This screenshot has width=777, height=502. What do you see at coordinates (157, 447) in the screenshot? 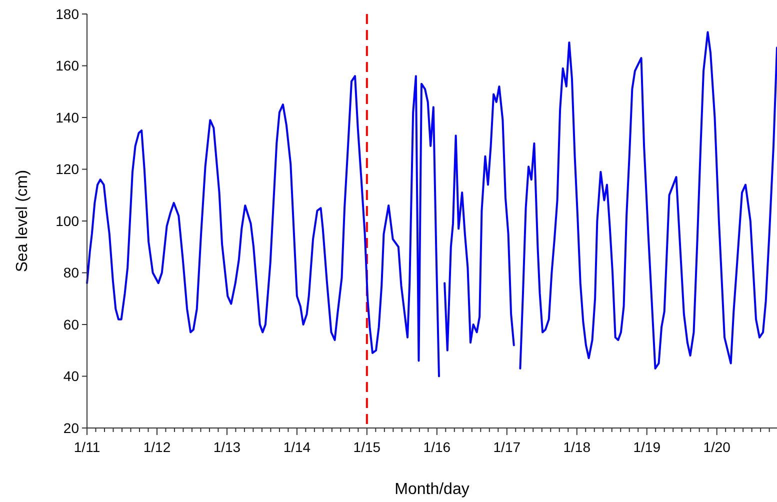
I see `x-tick-label: 1/12` at bounding box center [157, 447].